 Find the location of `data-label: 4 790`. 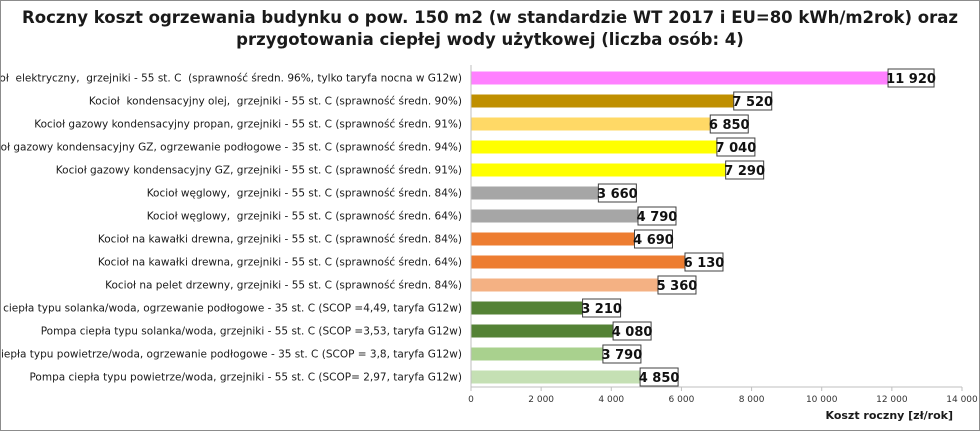

data-label: 4 790 is located at coordinates (657, 217).